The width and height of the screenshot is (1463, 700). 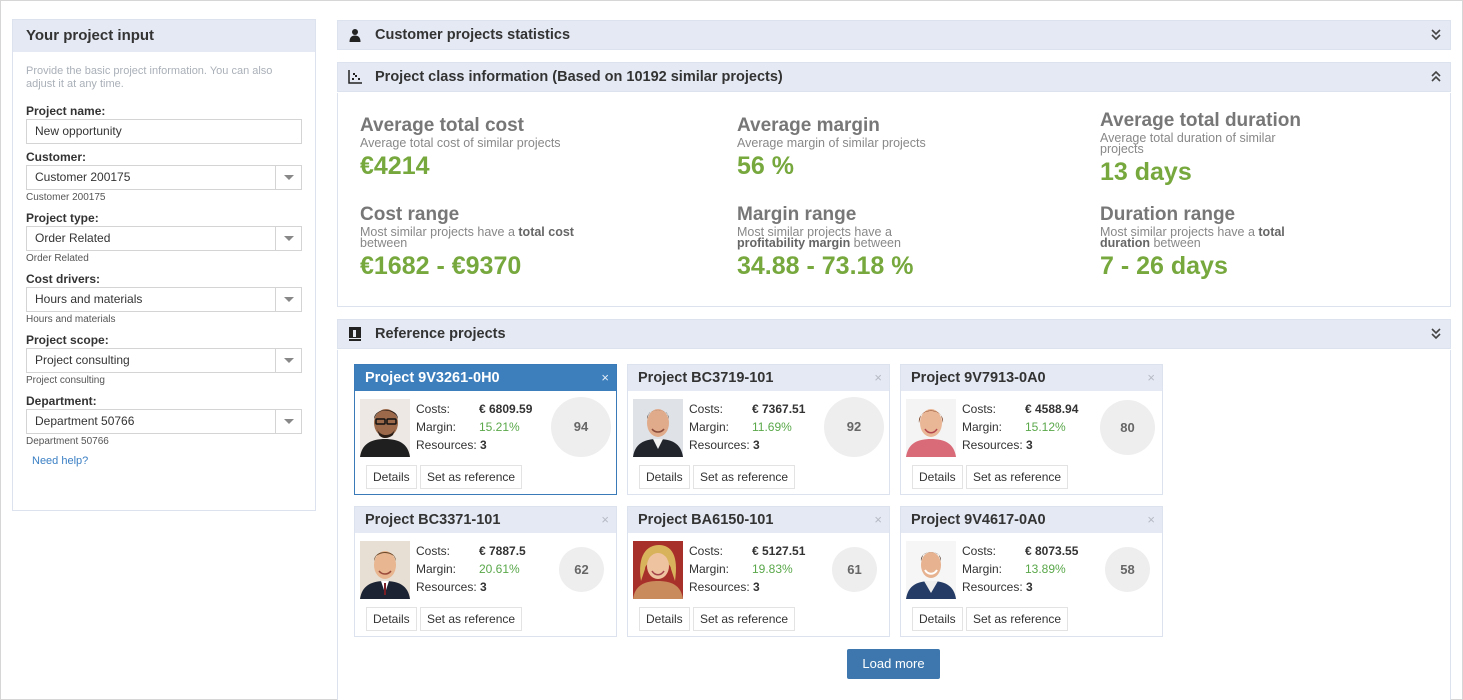 What do you see at coordinates (89, 299) in the screenshot?
I see `cost-drivers-select-value: Hours and materials` at bounding box center [89, 299].